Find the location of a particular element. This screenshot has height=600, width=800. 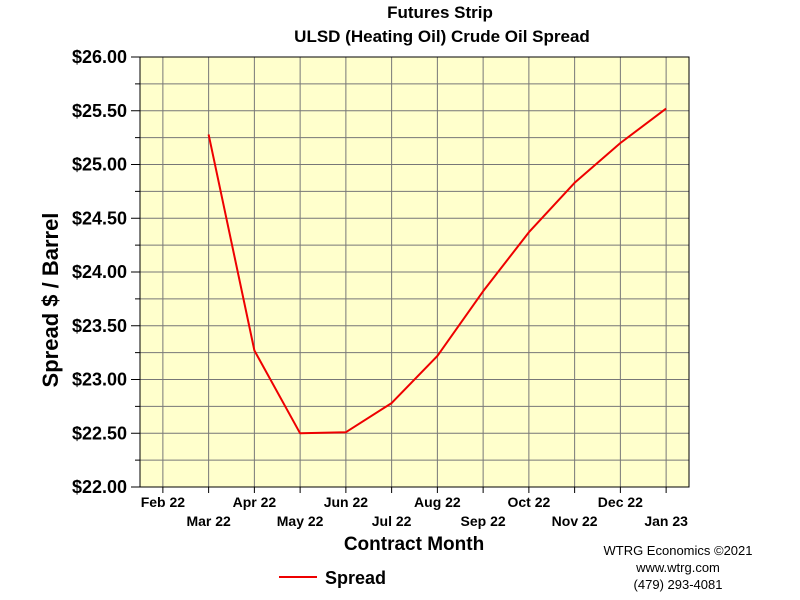

y-tick-label: $22.50 is located at coordinates (99, 433).